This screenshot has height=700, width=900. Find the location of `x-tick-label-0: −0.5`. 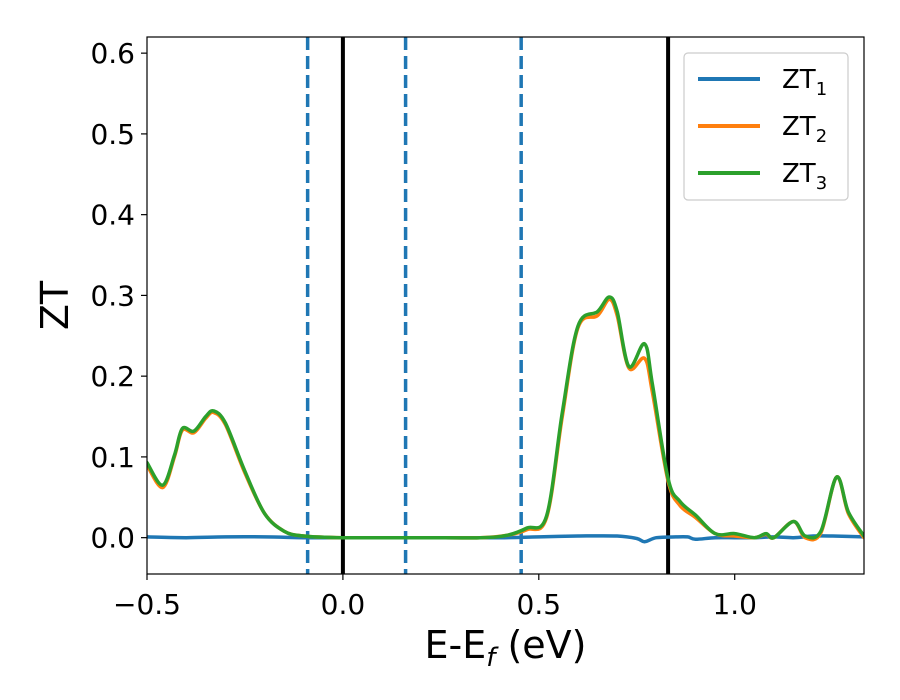

x-tick-label-0: −0.5 is located at coordinates (147, 604).